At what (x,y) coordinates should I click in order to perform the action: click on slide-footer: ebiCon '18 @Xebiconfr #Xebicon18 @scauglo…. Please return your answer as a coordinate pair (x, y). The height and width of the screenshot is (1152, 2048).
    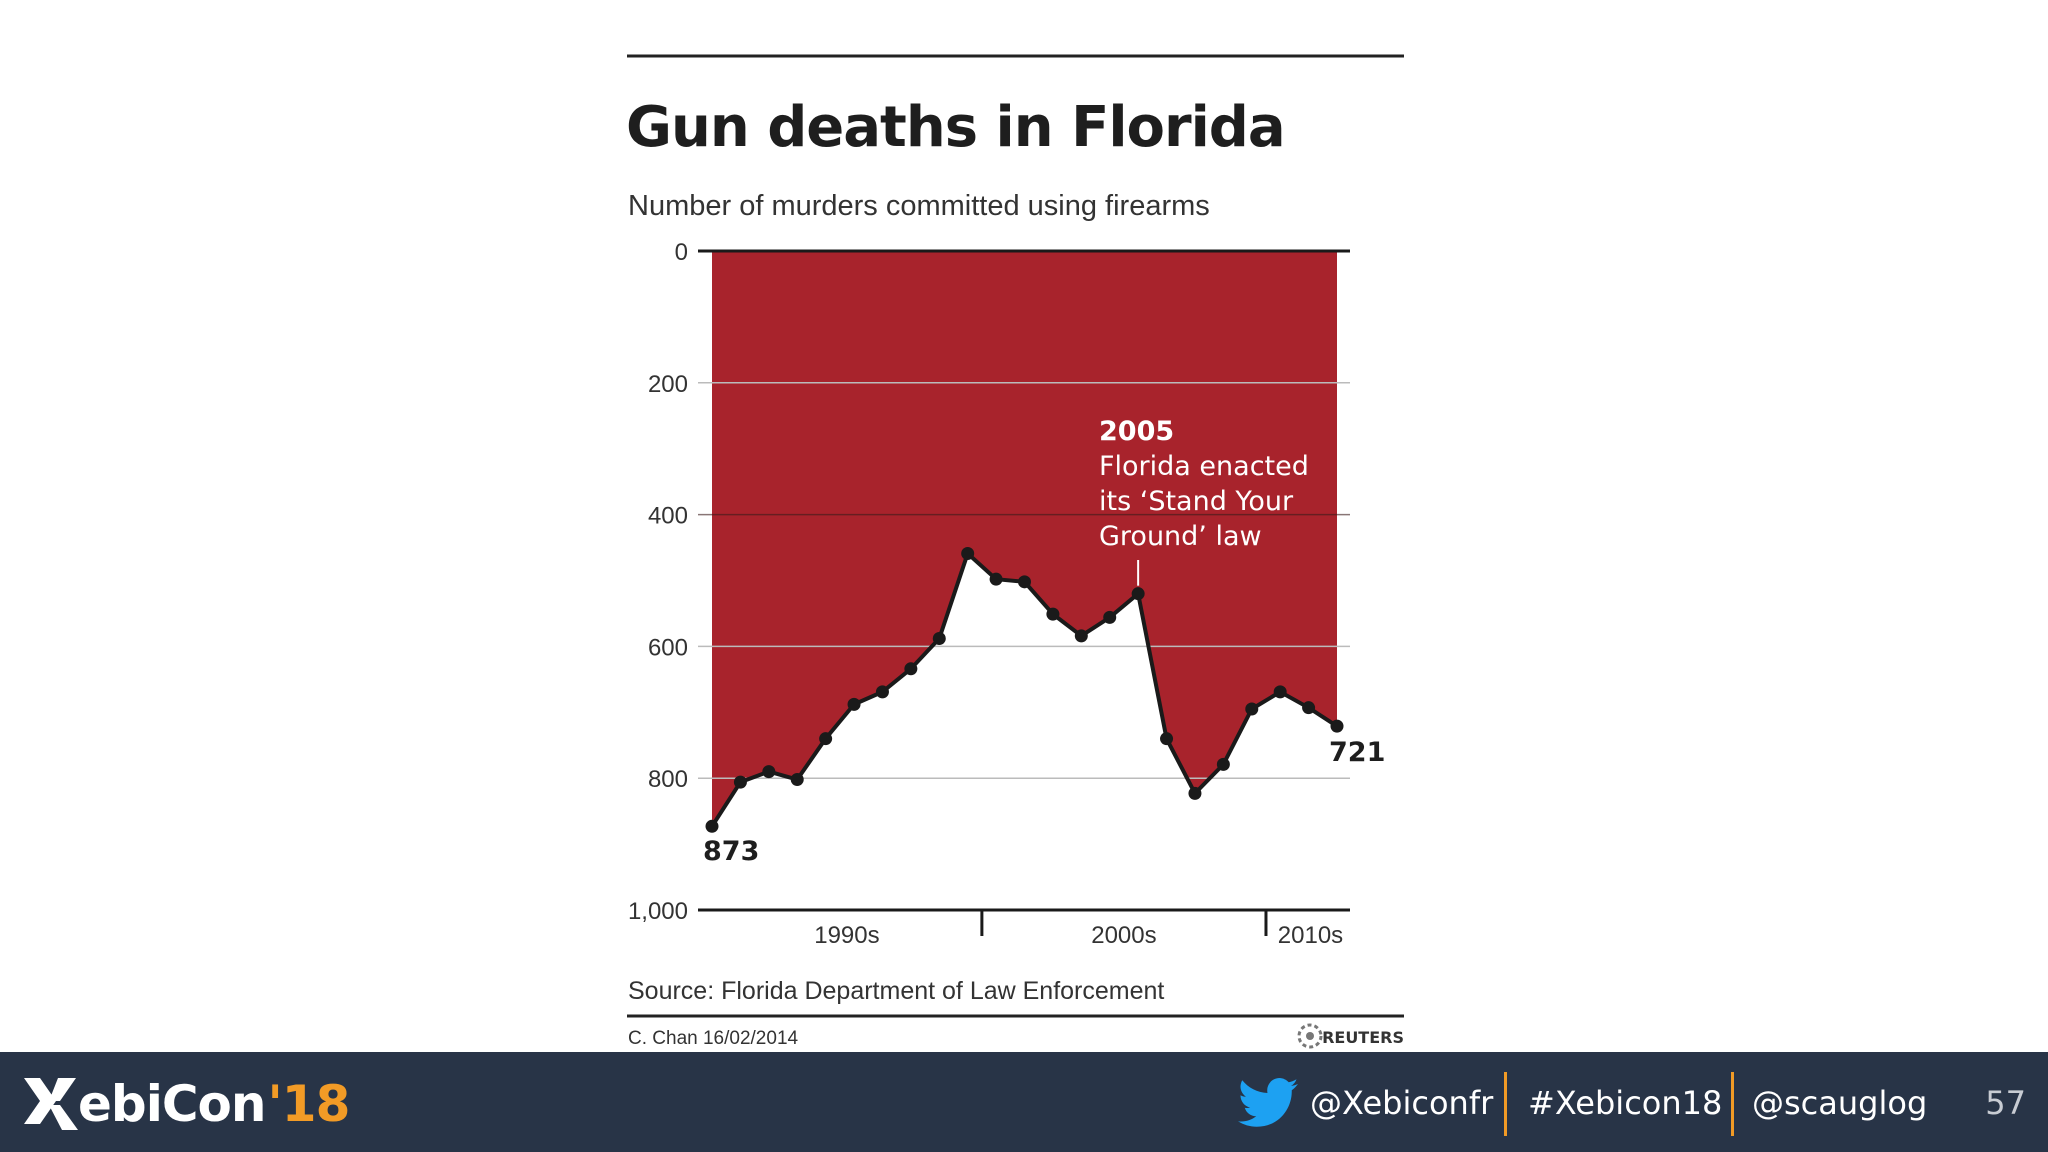
    Looking at the image, I should click on (1024, 1102).